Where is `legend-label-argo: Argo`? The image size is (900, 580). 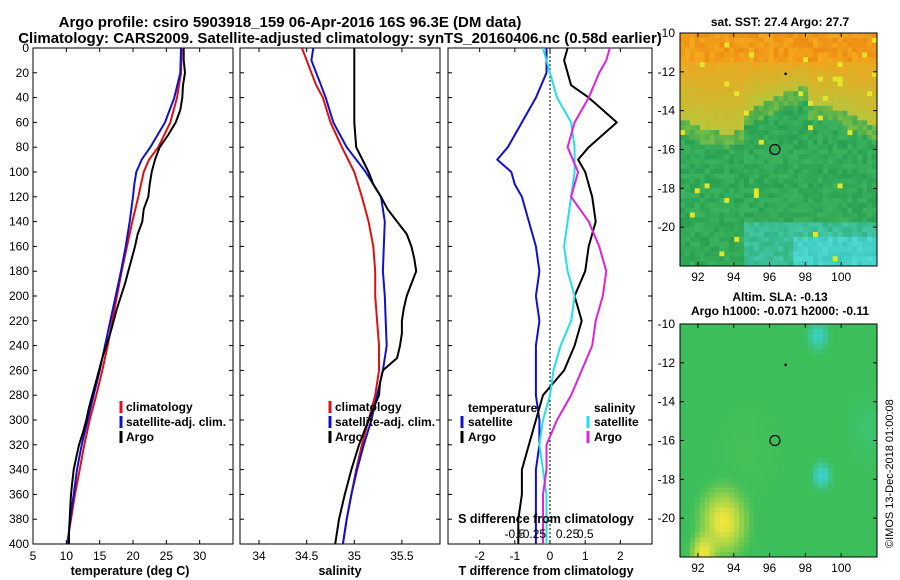
legend-label-argo: Argo is located at coordinates (140, 437).